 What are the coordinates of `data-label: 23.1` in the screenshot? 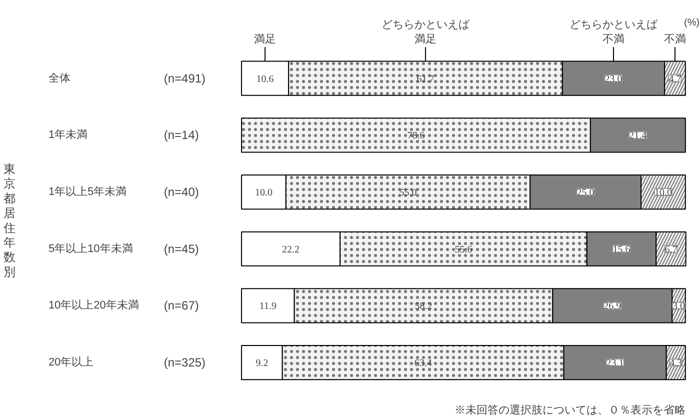 It's located at (615, 364).